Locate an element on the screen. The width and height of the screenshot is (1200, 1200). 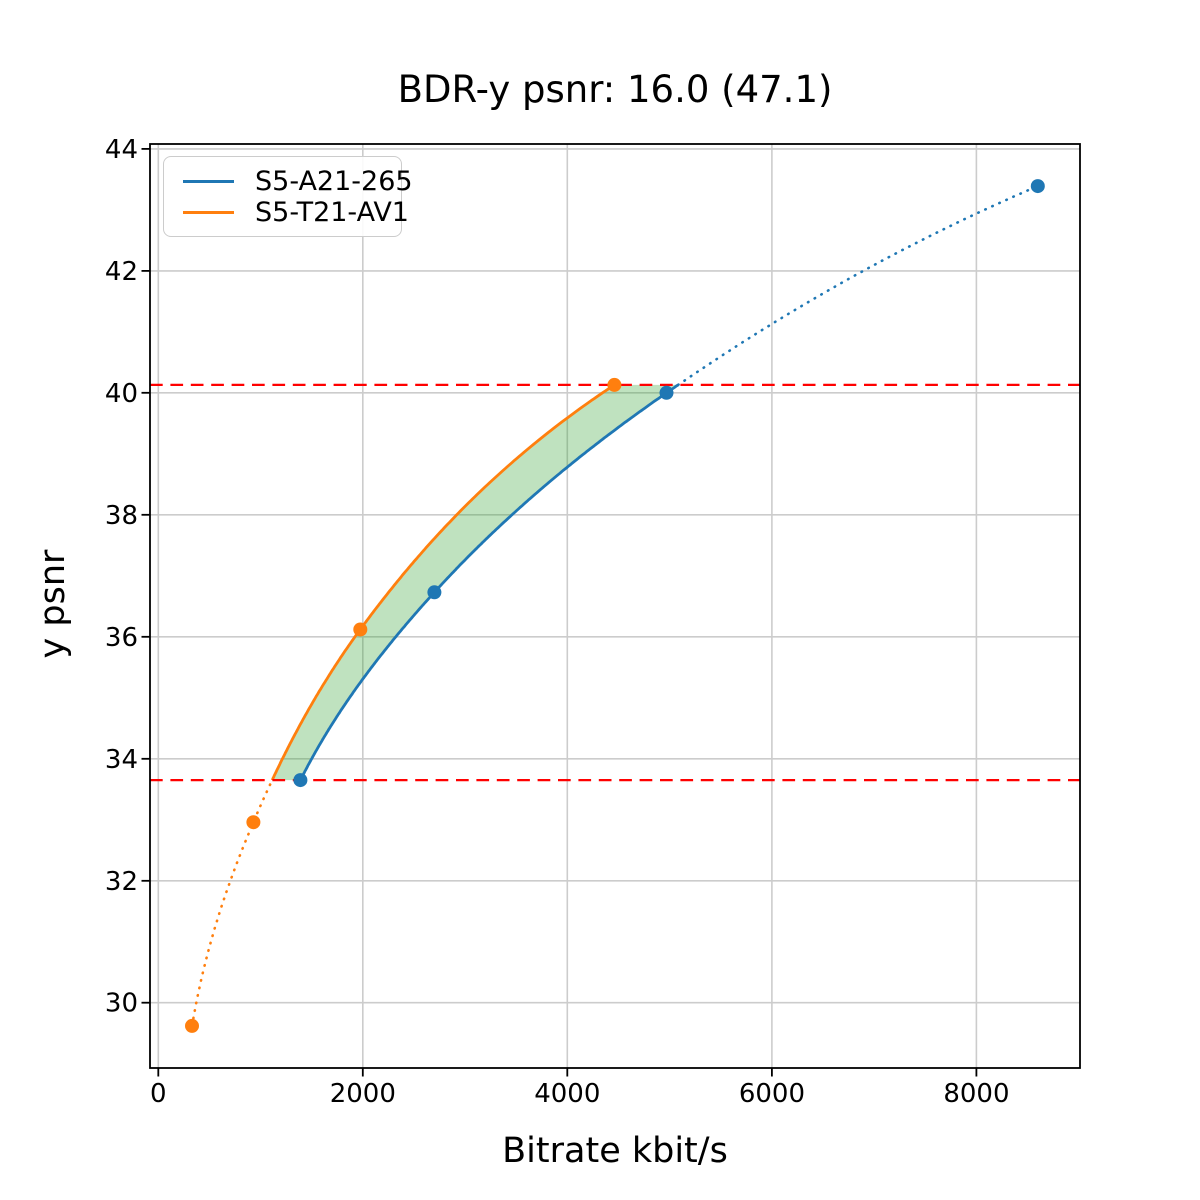
curve-S5-A21-265-dotted-post is located at coordinates (858, 285).